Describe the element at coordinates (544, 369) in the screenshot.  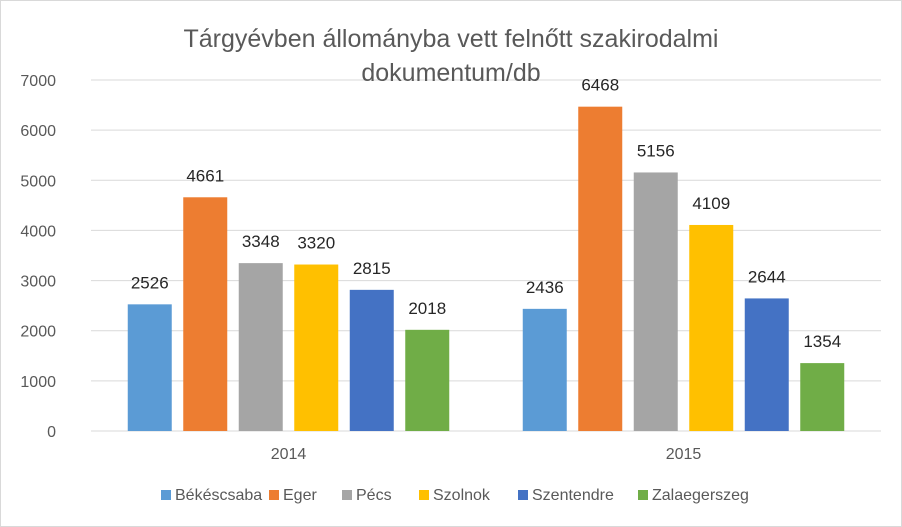
I see `bar-békéscsaba-2015` at that location.